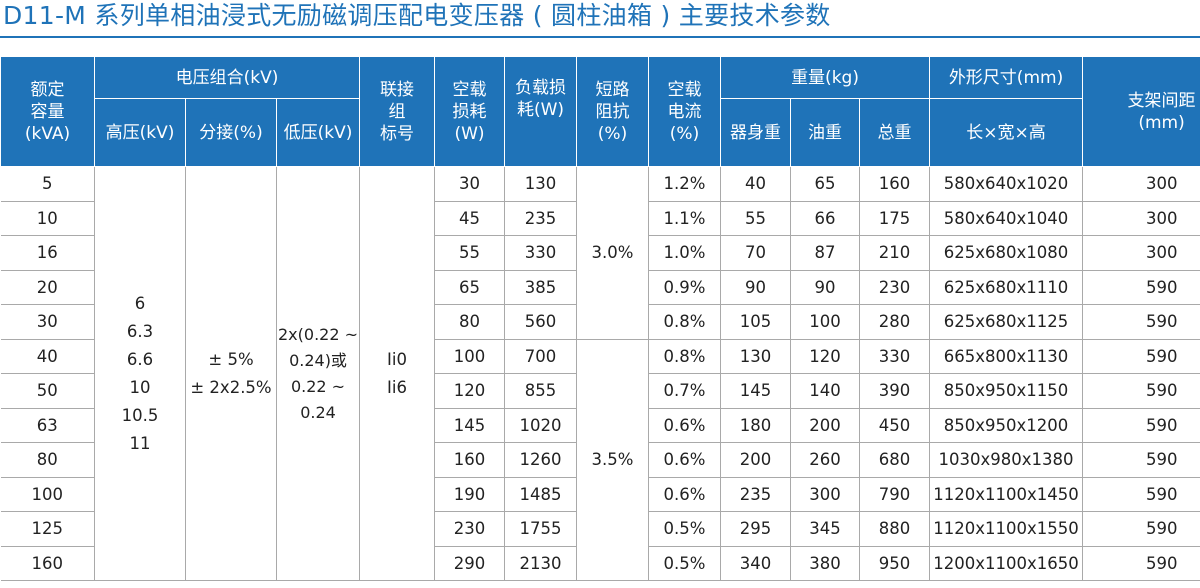  Describe the element at coordinates (541, 356) in the screenshot. I see `cell-load-loss: 700` at that location.